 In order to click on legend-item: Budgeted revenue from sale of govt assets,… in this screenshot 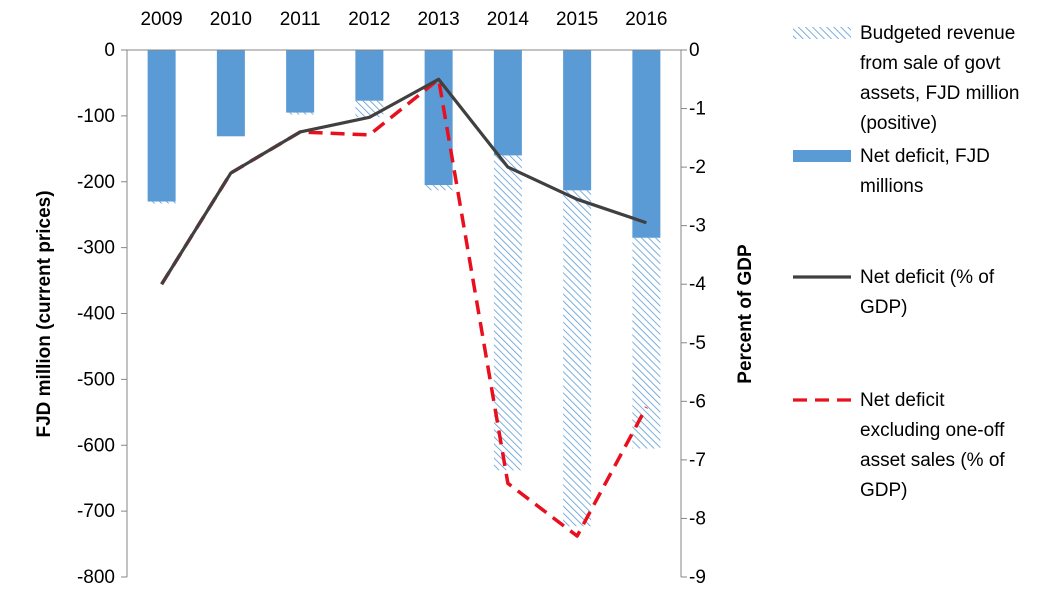, I will do `click(906, 78)`.